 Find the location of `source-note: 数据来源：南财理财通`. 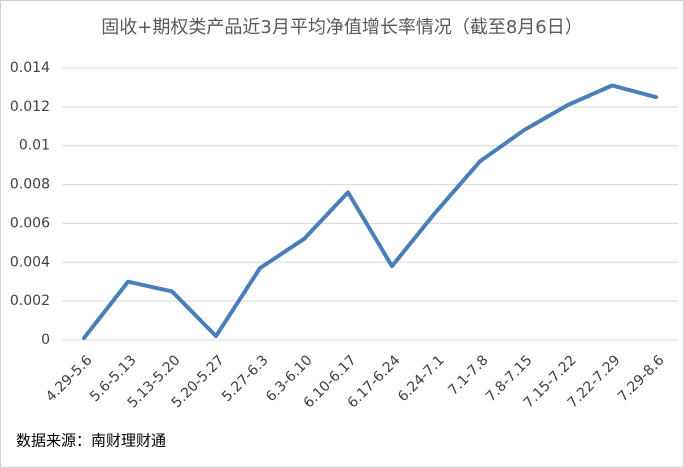

source-note: 数据来源：南财理财通 is located at coordinates (91, 441).